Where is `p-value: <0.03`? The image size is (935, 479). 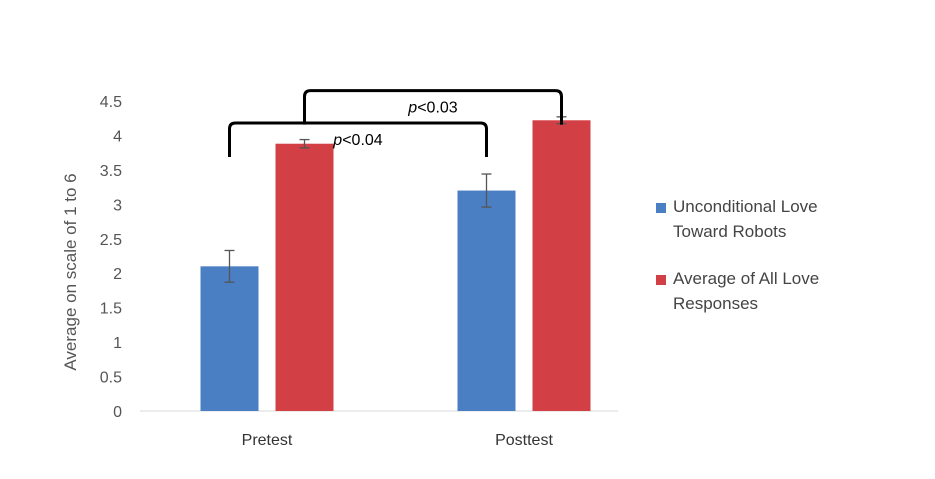
p-value: <0.03 is located at coordinates (437, 108).